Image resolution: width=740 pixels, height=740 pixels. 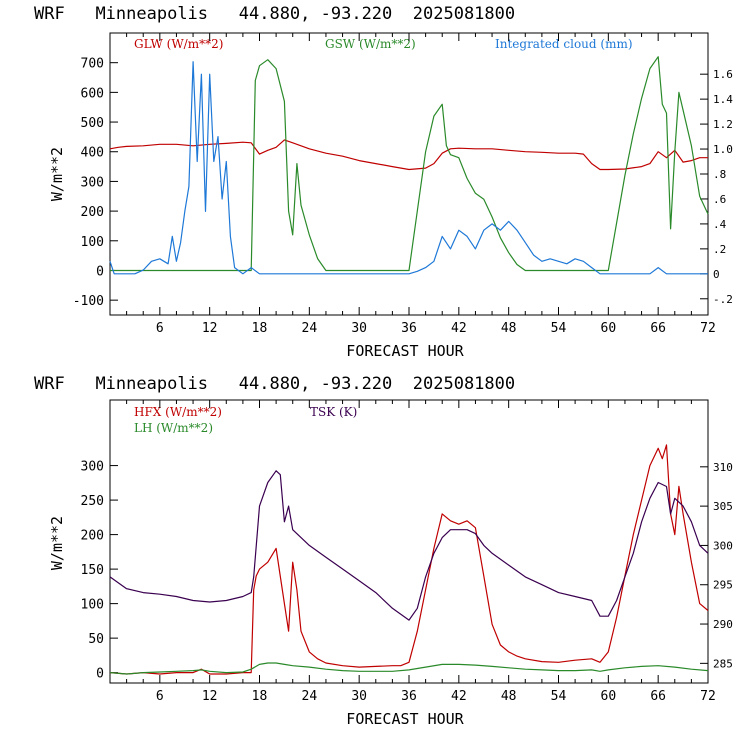 What do you see at coordinates (723, 663) in the screenshot?
I see `right-y-tick-label: 285` at bounding box center [723, 663].